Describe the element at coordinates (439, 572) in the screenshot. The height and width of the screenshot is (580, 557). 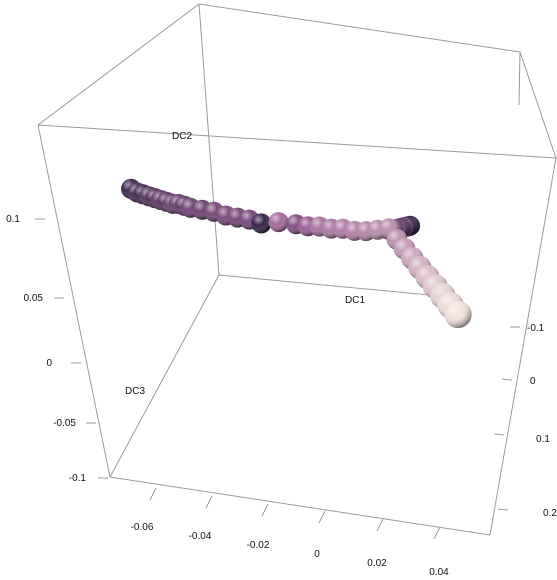
I see `dc1-tick-label: 0.04` at that location.